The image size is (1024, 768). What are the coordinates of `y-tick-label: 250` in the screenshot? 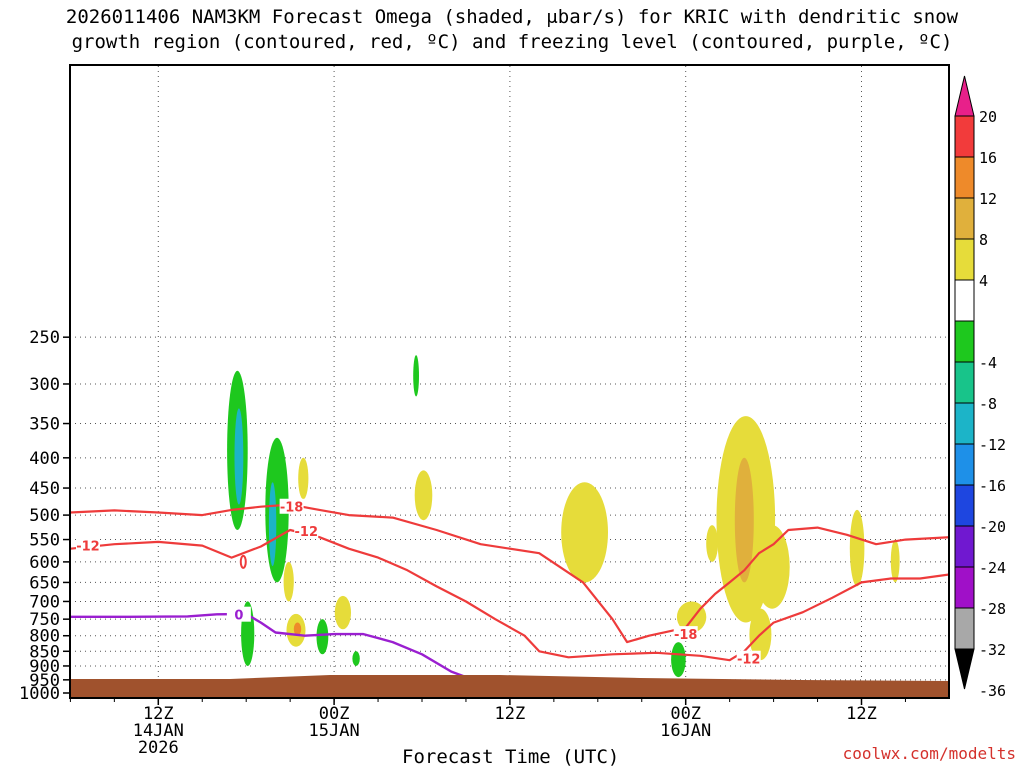 It's located at (44, 338).